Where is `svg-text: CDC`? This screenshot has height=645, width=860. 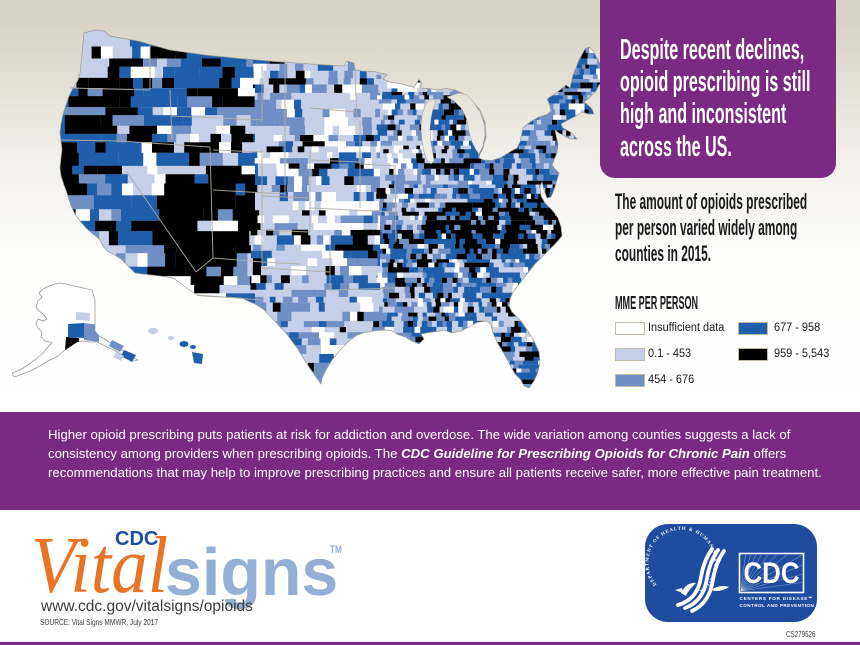
svg-text: CDC is located at coordinates (772, 573).